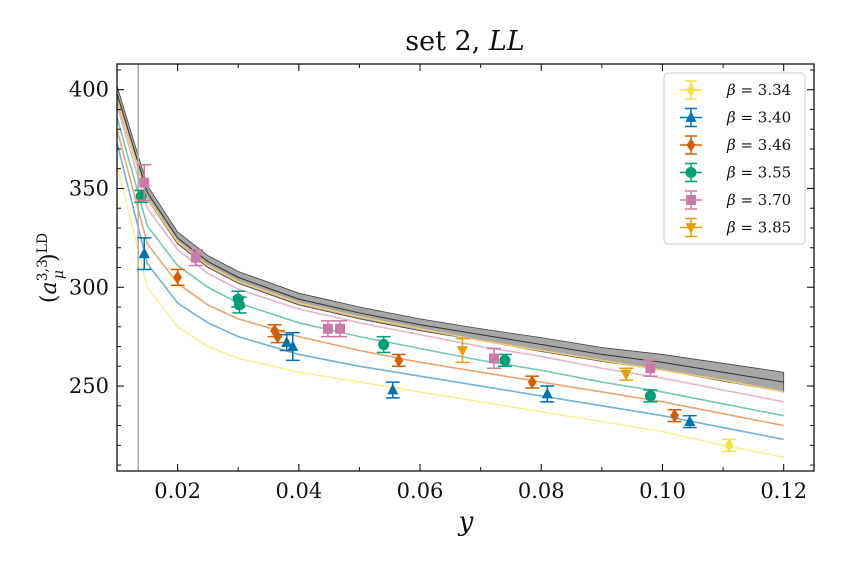  Describe the element at coordinates (89, 188) in the screenshot. I see `y-tick-label: 350` at that location.